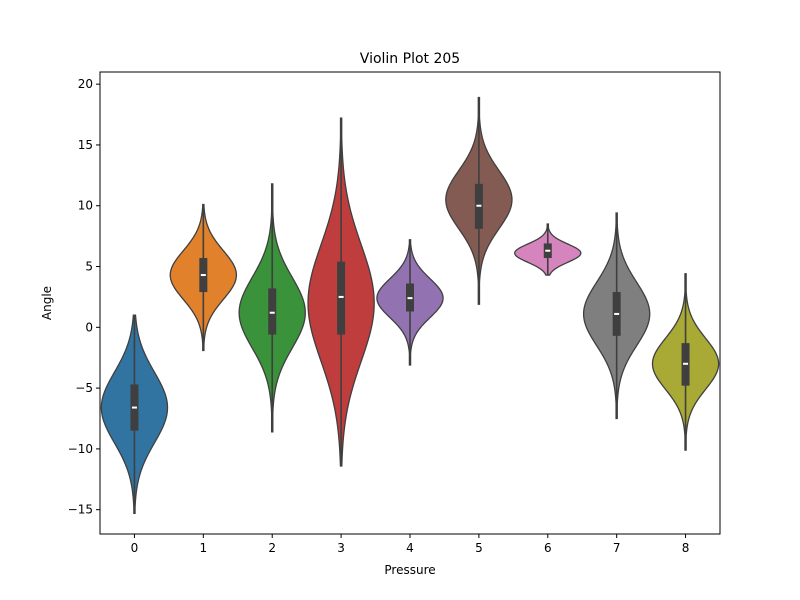 The height and width of the screenshot is (600, 800). I want to click on x-tick-label: 0, so click(135, 548).